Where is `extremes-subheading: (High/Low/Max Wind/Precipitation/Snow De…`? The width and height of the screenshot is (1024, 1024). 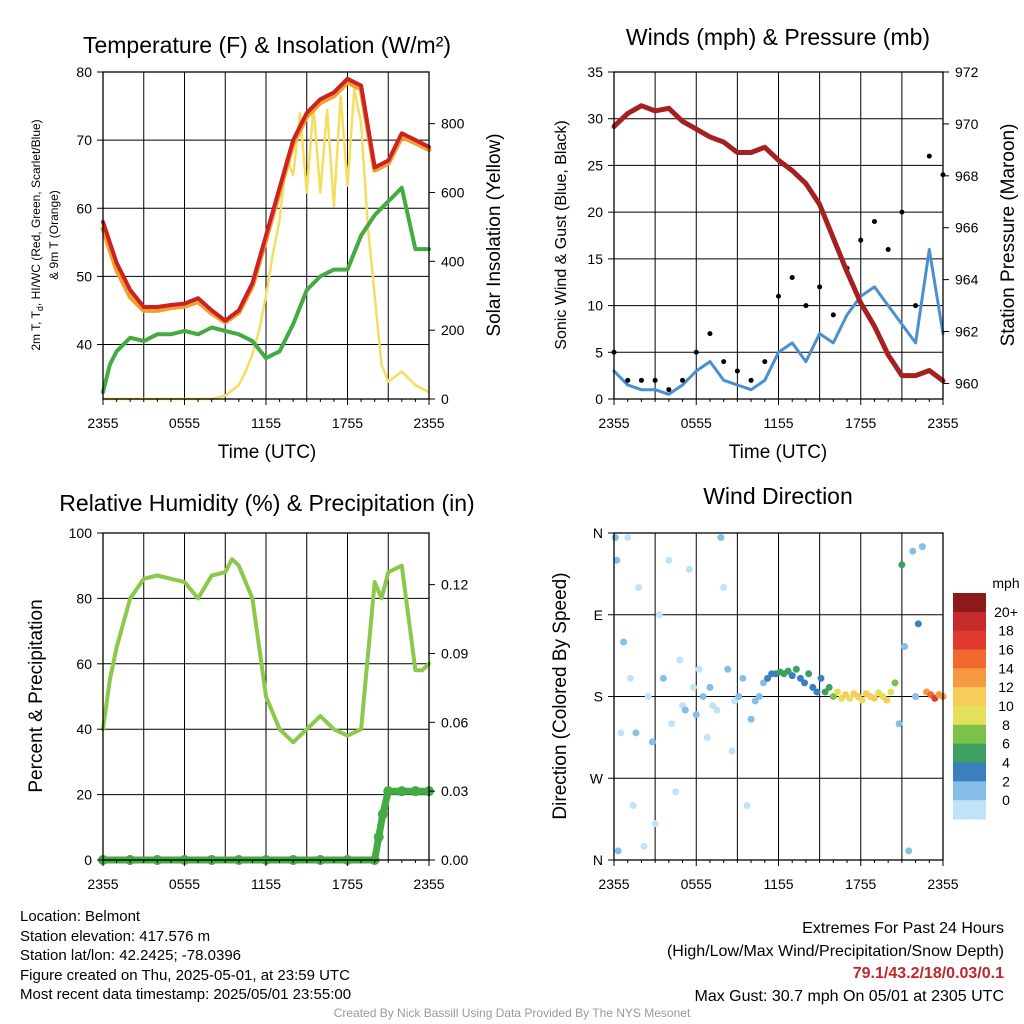 extremes-subheading: (High/Low/Max Wind/Precipitation/Snow De… is located at coordinates (835, 951).